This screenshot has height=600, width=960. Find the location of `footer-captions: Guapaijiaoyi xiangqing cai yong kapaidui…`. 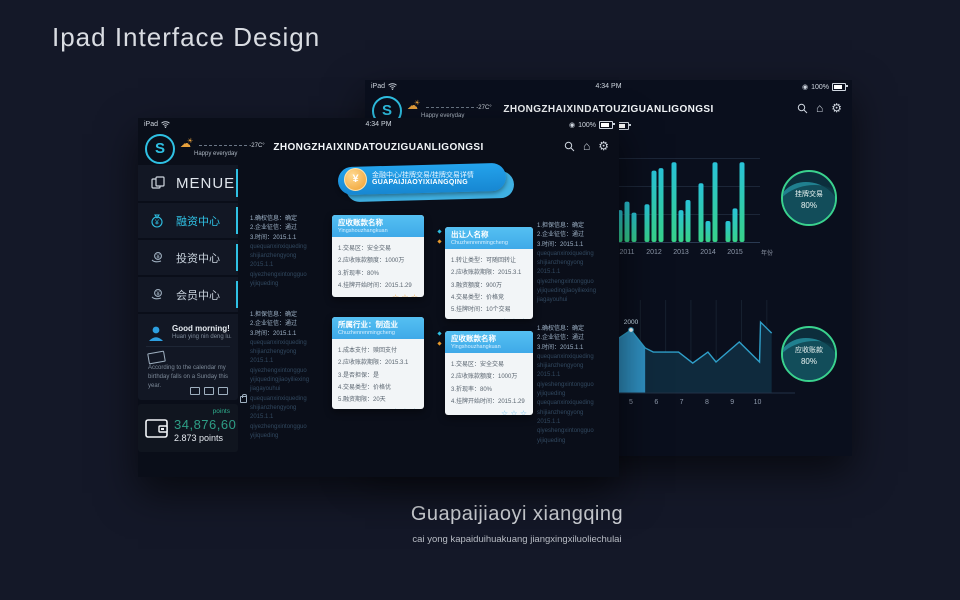

footer-captions: Guapaijiaoyi xiangqing cai yong kapaidui… is located at coordinates (517, 524).